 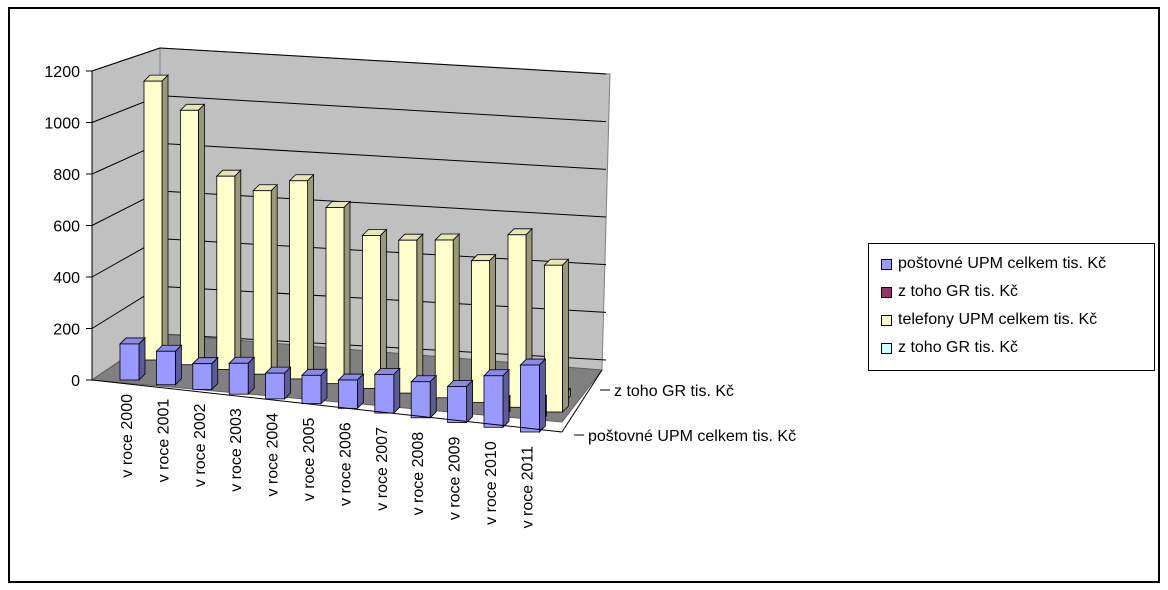 What do you see at coordinates (200, 445) in the screenshot?
I see `x-tick-label: v roce 2002` at bounding box center [200, 445].